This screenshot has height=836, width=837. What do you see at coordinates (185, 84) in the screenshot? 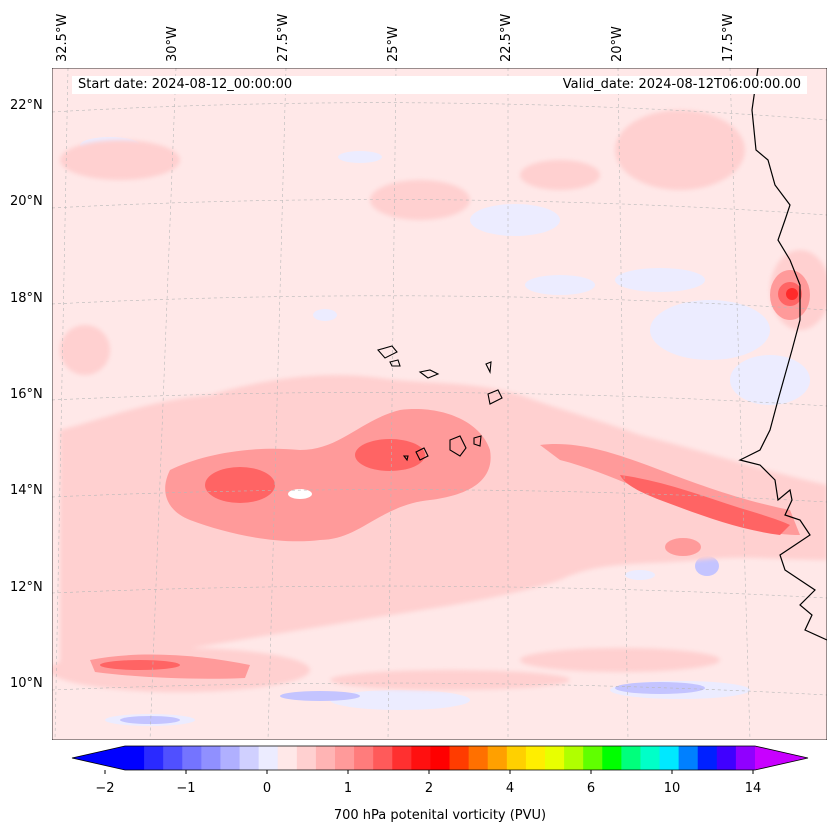
I see `start-date-label: Start date: 2024-08-12_00:00:00` at bounding box center [185, 84].